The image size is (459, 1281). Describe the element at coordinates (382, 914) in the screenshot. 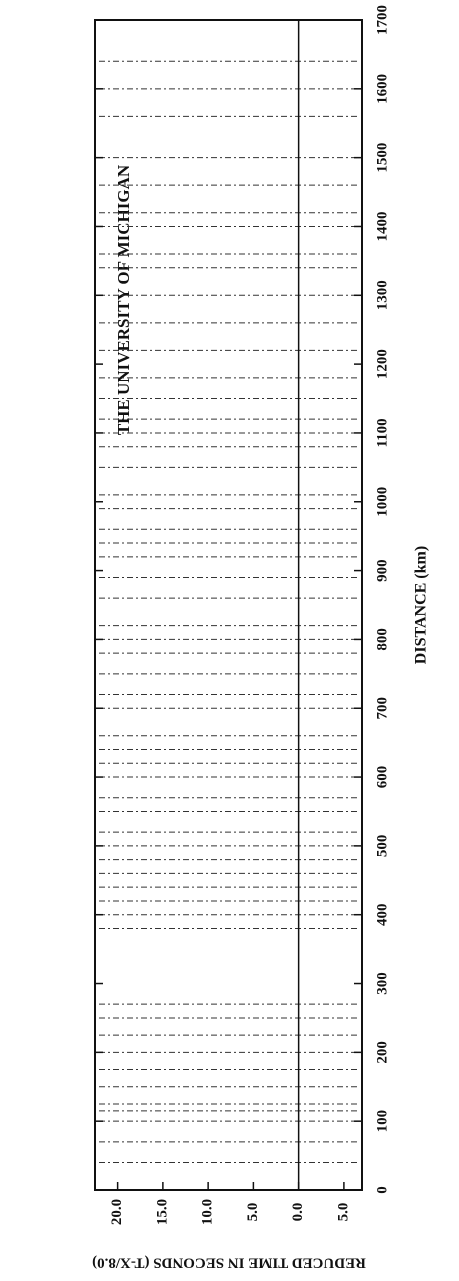

I see `x-tick-label: 400` at that location.